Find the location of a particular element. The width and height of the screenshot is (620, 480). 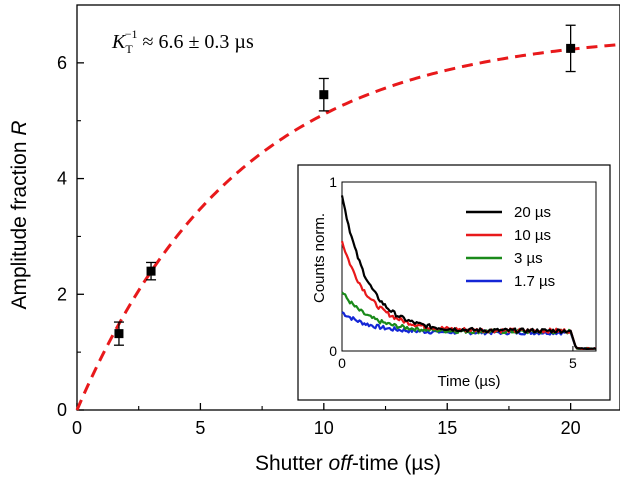

inset-y-axis-title: Counts norm. is located at coordinates (319, 258).